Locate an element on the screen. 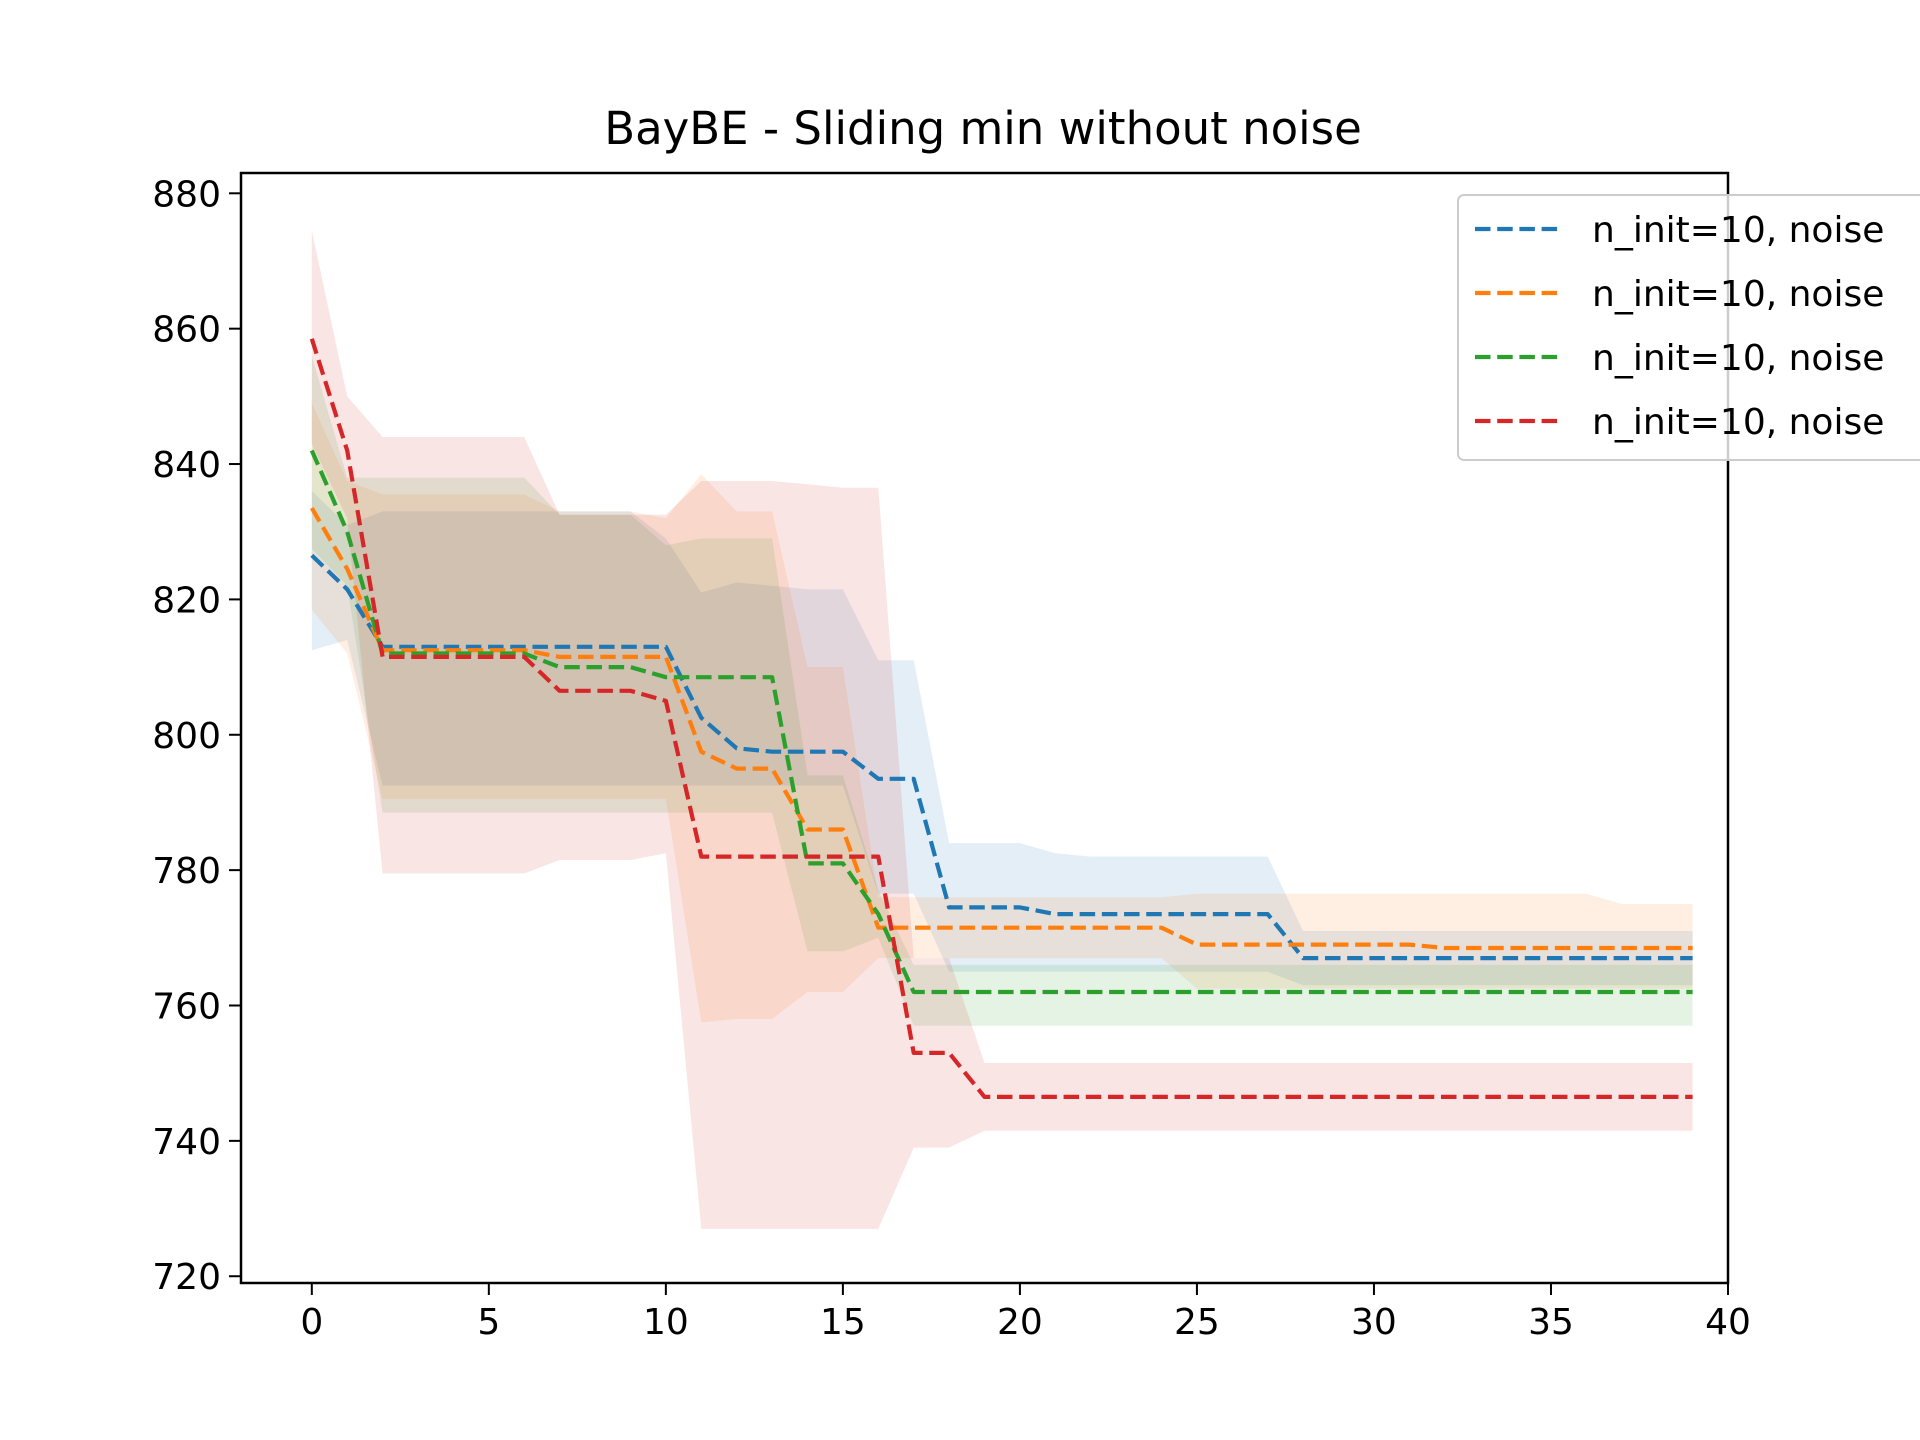 The image size is (1920, 1440). chart-title: BayBE - Sliding min without noise is located at coordinates (983, 128).